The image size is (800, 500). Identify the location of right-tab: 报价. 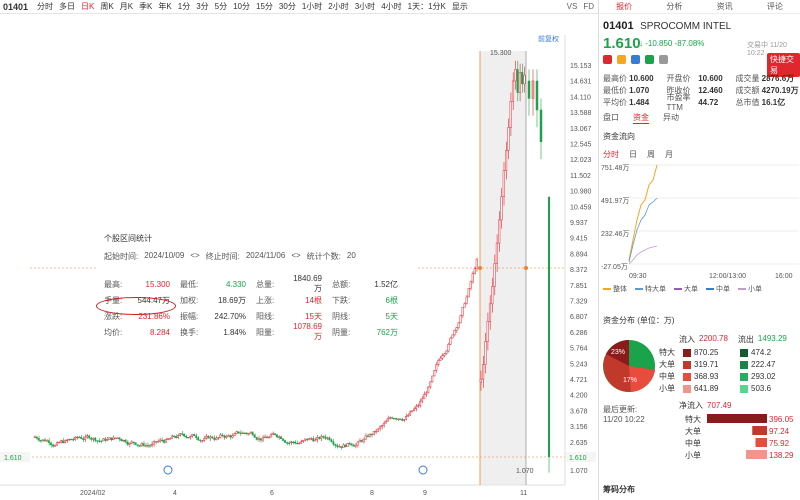
(624, 6).